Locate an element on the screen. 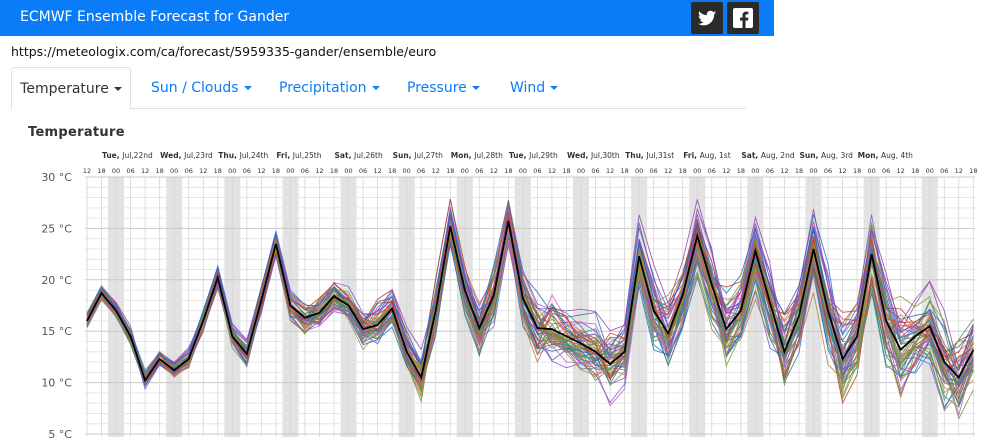 The width and height of the screenshot is (984, 443). tab-label: Sun / Clouds is located at coordinates (195, 88).